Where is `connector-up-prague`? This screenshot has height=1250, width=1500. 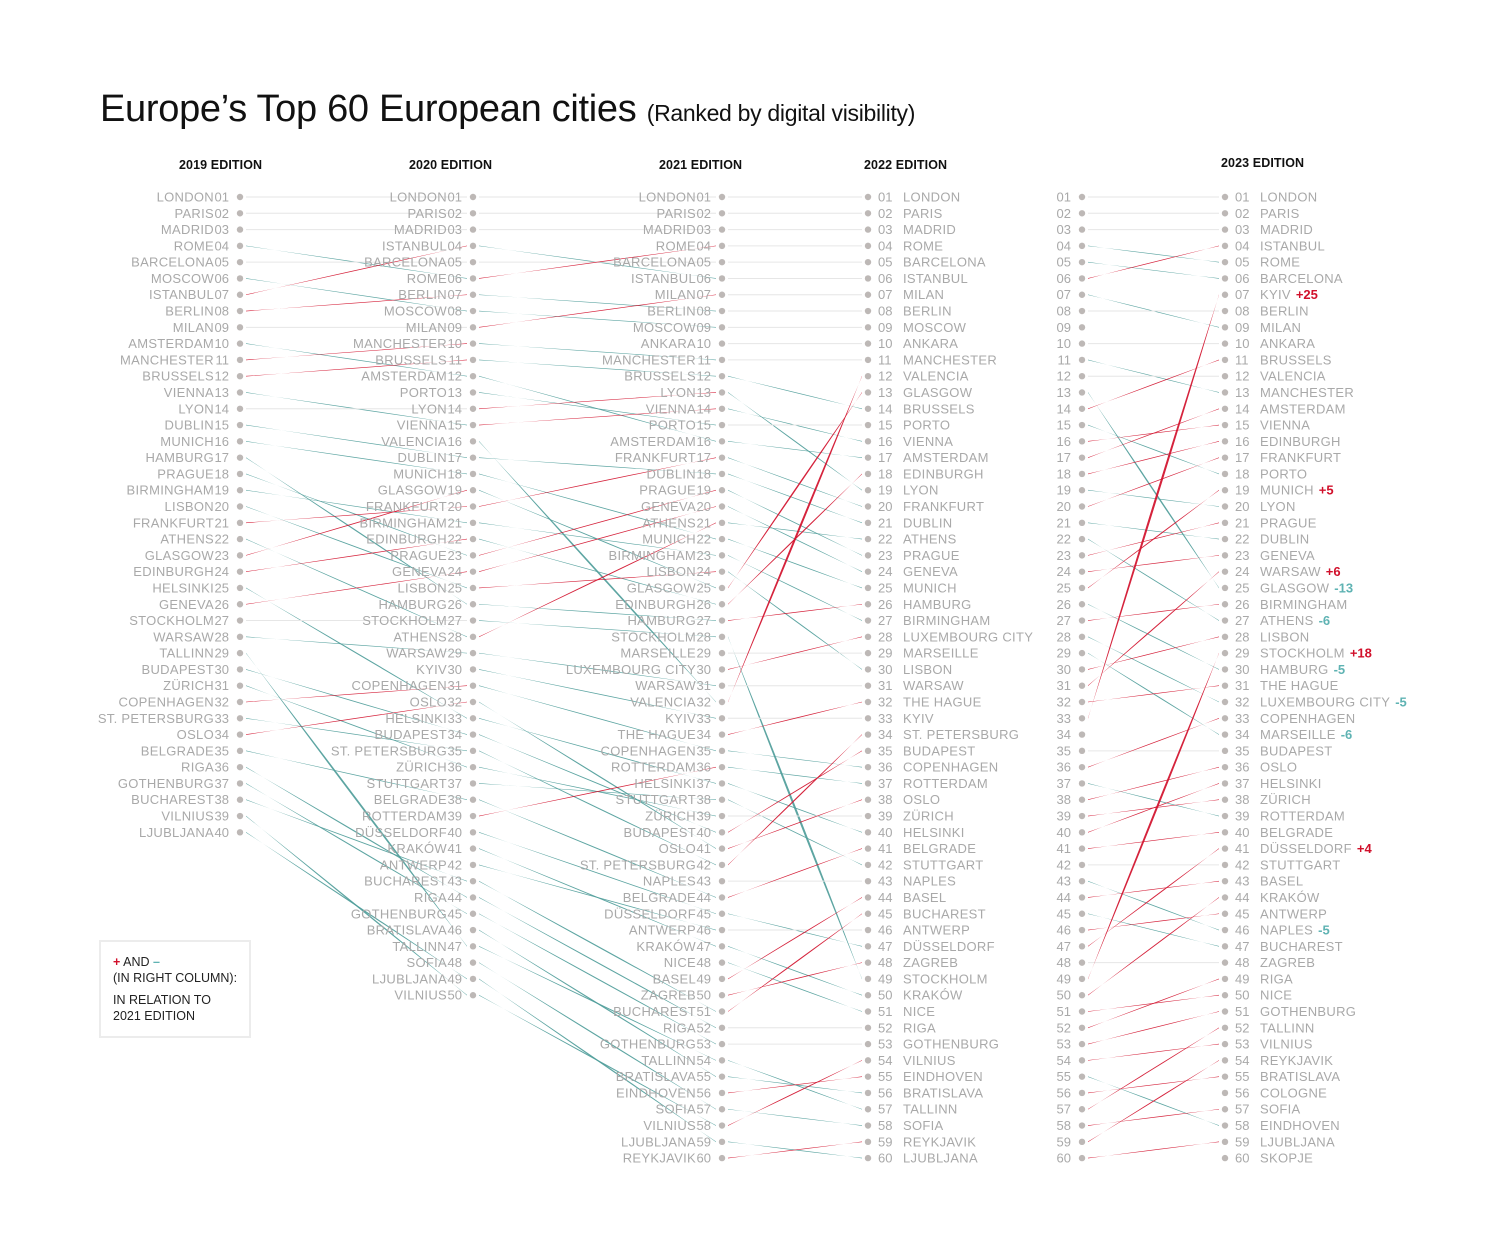
connector-up-prague is located at coordinates (597, 522).